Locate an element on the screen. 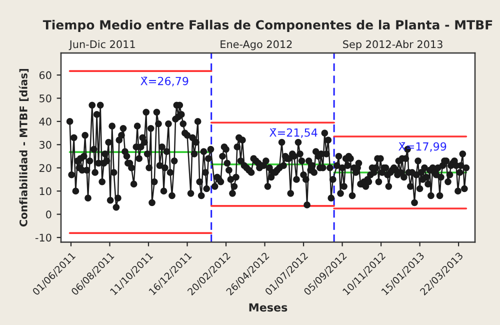  y-tick-label: 30 is located at coordinates (46, 144).